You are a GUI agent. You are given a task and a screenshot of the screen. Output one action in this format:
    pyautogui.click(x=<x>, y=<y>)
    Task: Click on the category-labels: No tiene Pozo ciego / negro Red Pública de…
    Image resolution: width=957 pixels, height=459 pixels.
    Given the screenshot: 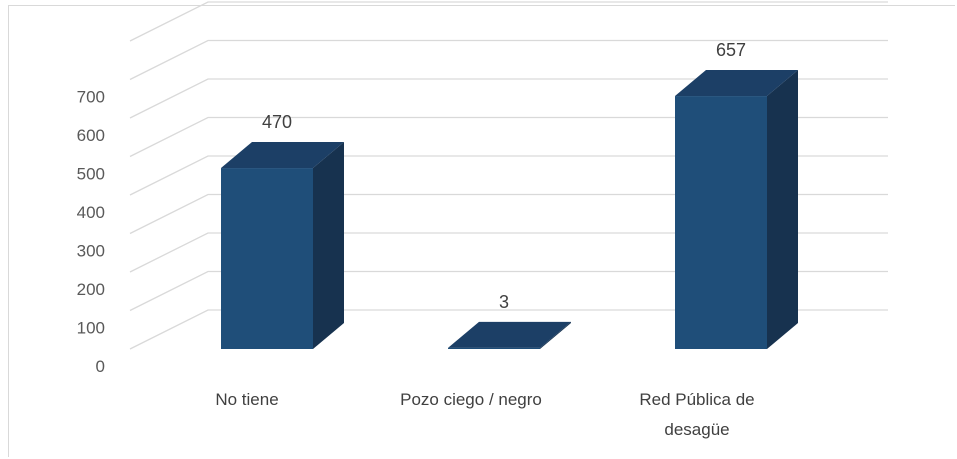 What is the action you would take?
    pyautogui.click(x=484, y=414)
    